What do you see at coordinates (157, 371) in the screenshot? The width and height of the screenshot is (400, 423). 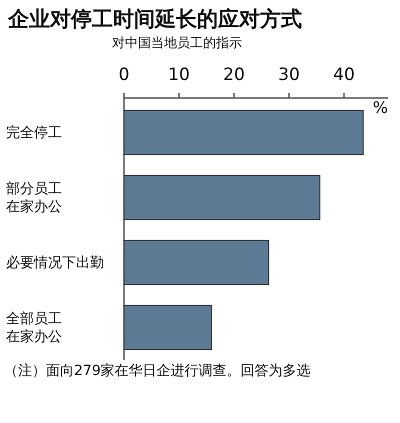 I see `text: （注）面向279家在华日企进行调查。回答为多选` at bounding box center [157, 371].